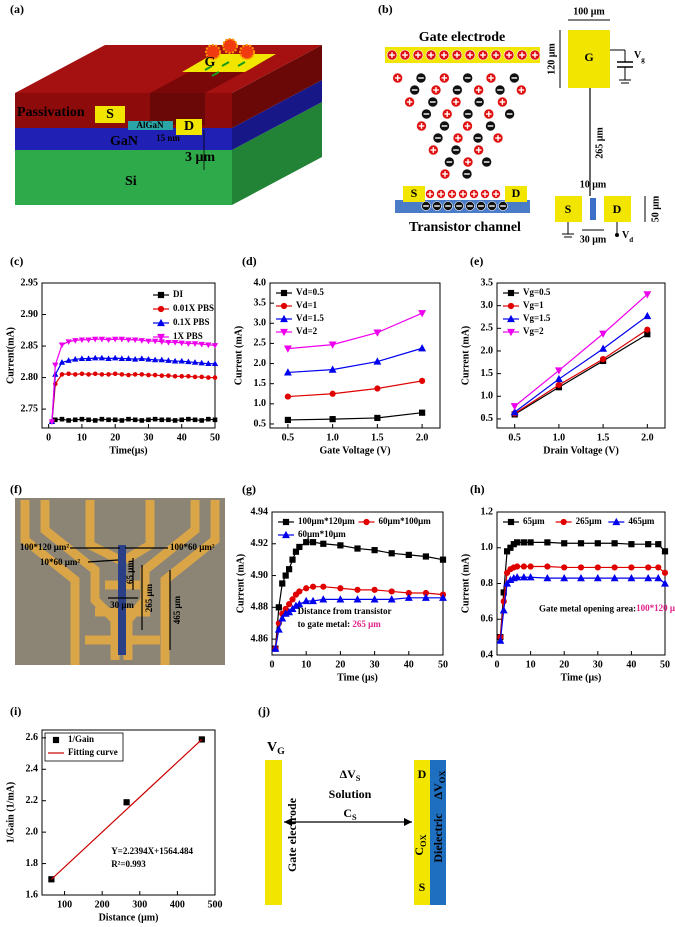  What do you see at coordinates (30, 408) in the screenshot?
I see `y-tick-label: 2.75` at bounding box center [30, 408].